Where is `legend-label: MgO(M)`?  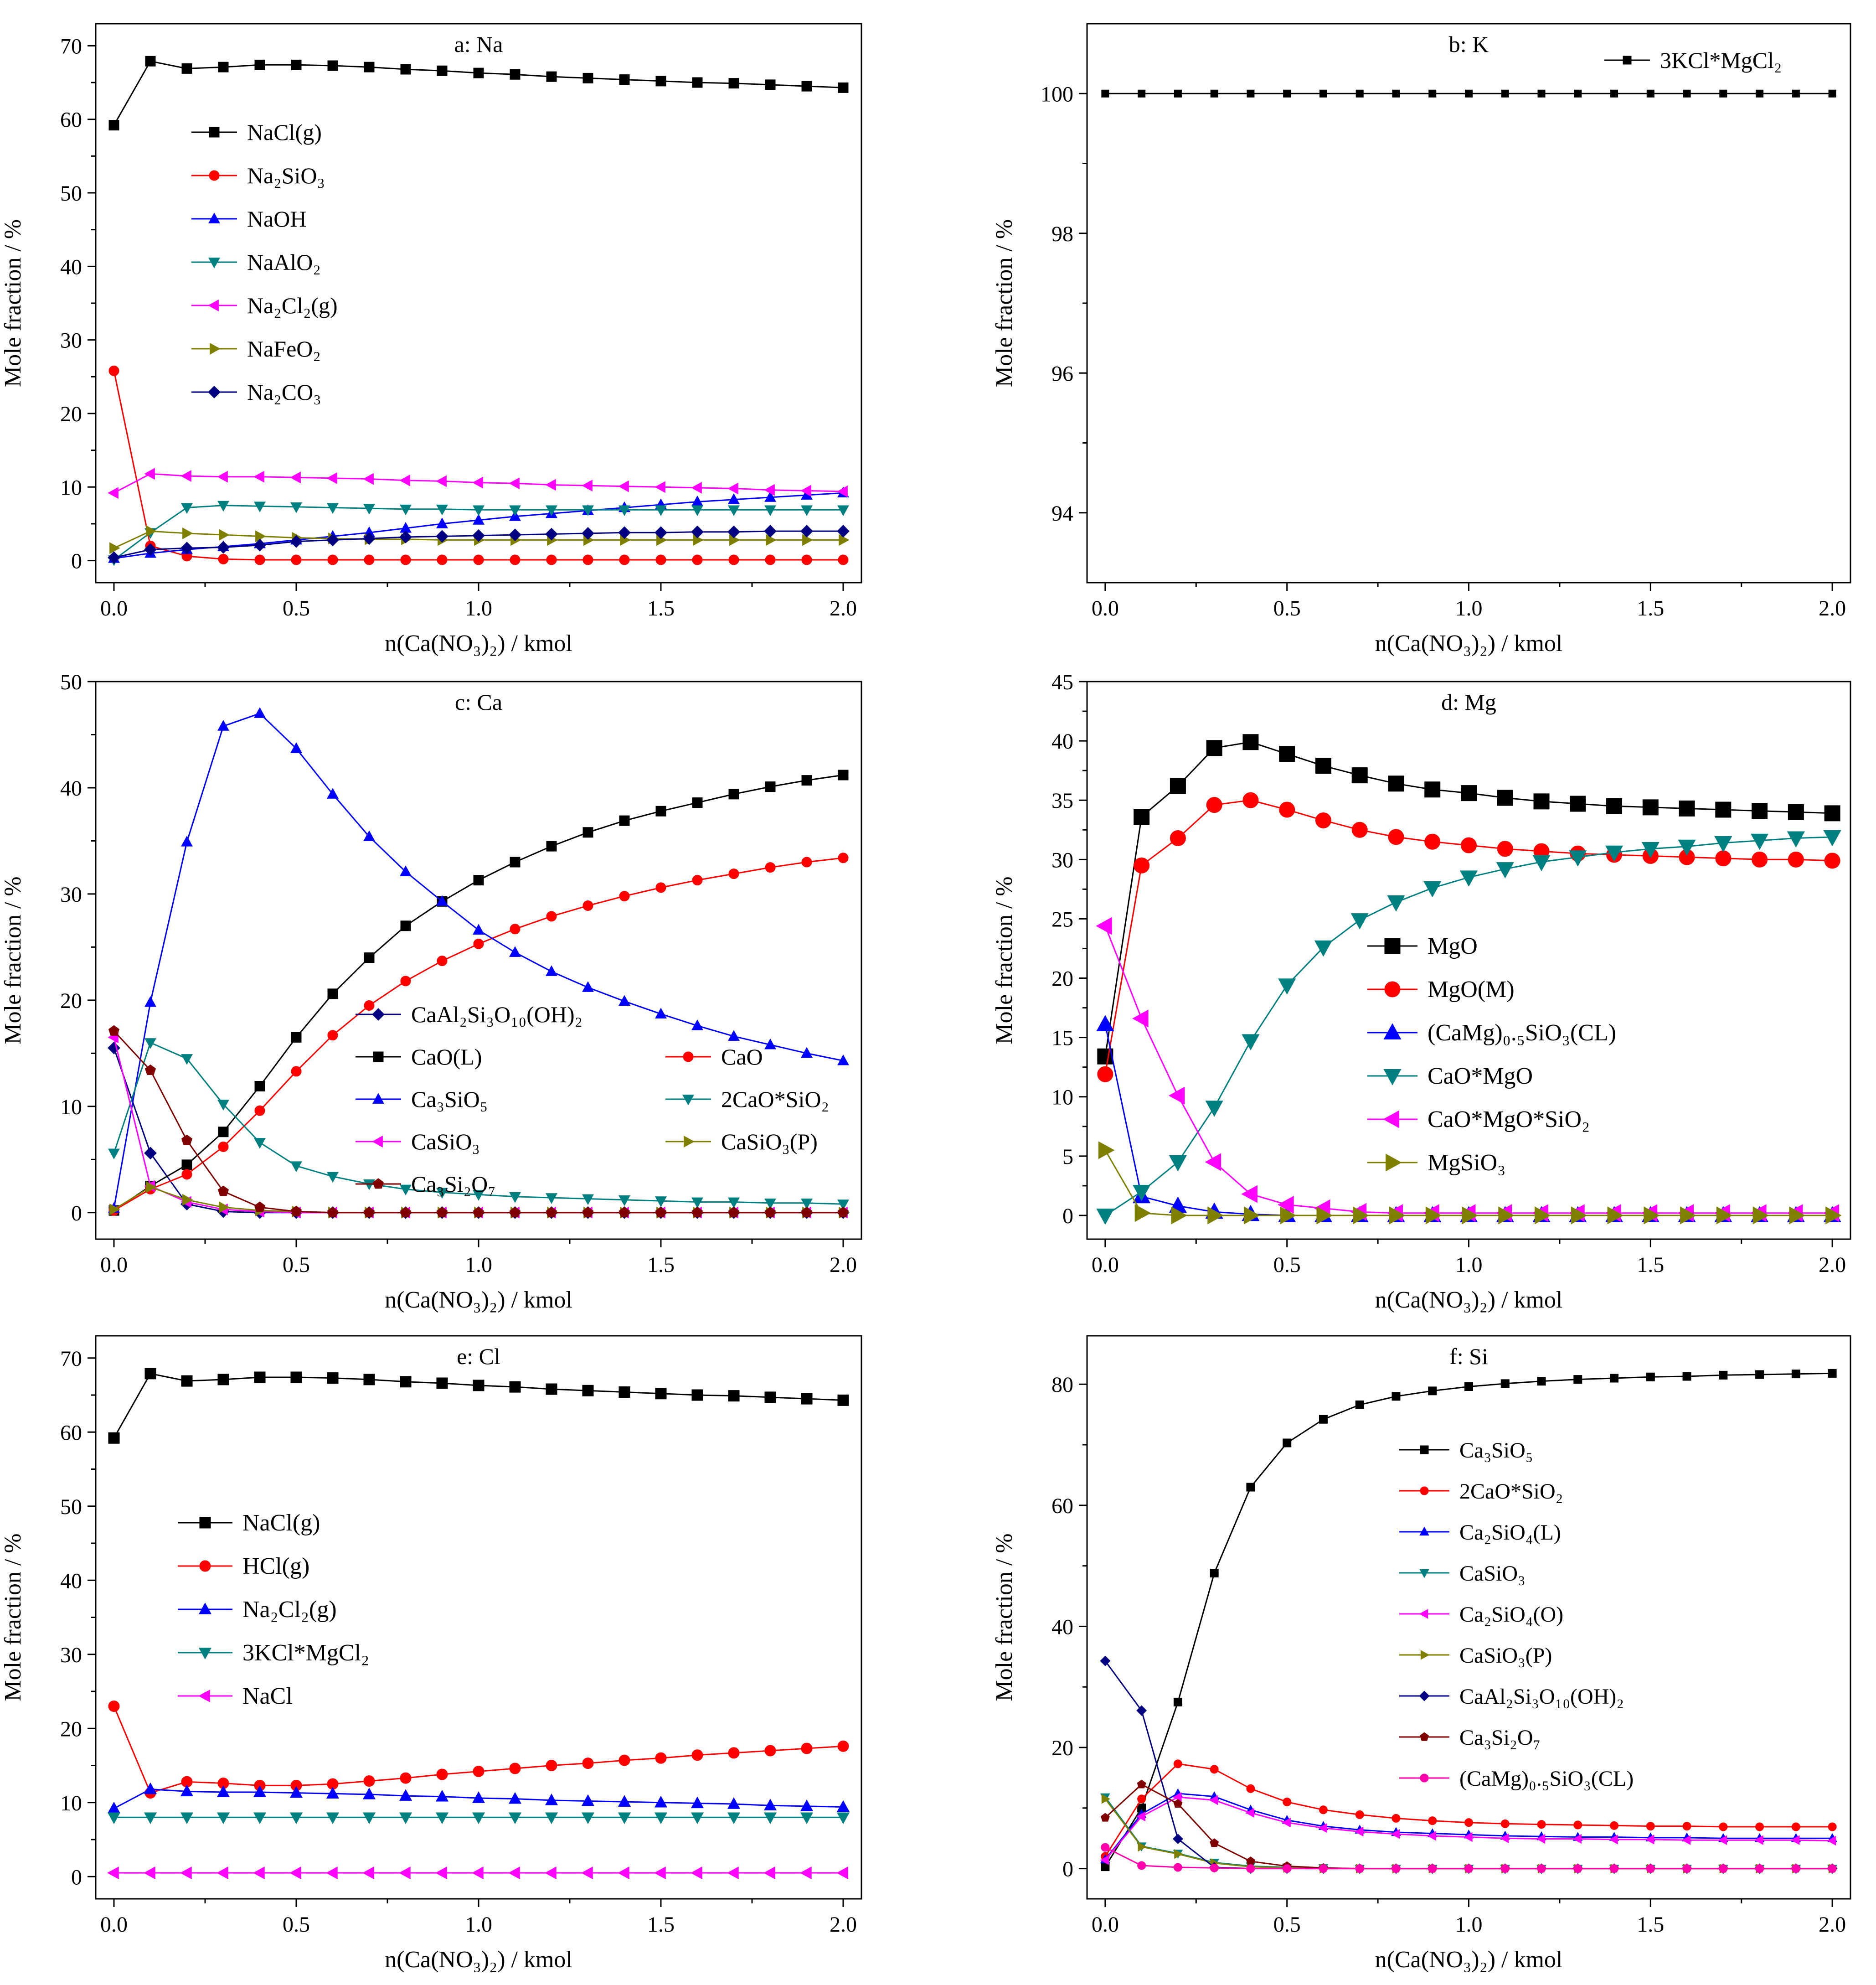 legend-label: MgO(M) is located at coordinates (1471, 990).